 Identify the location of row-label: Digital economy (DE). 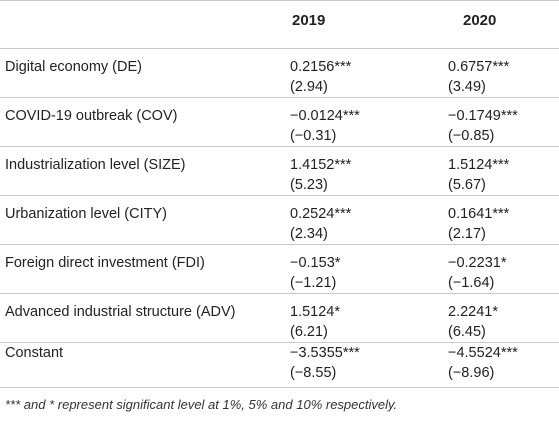
(73, 67).